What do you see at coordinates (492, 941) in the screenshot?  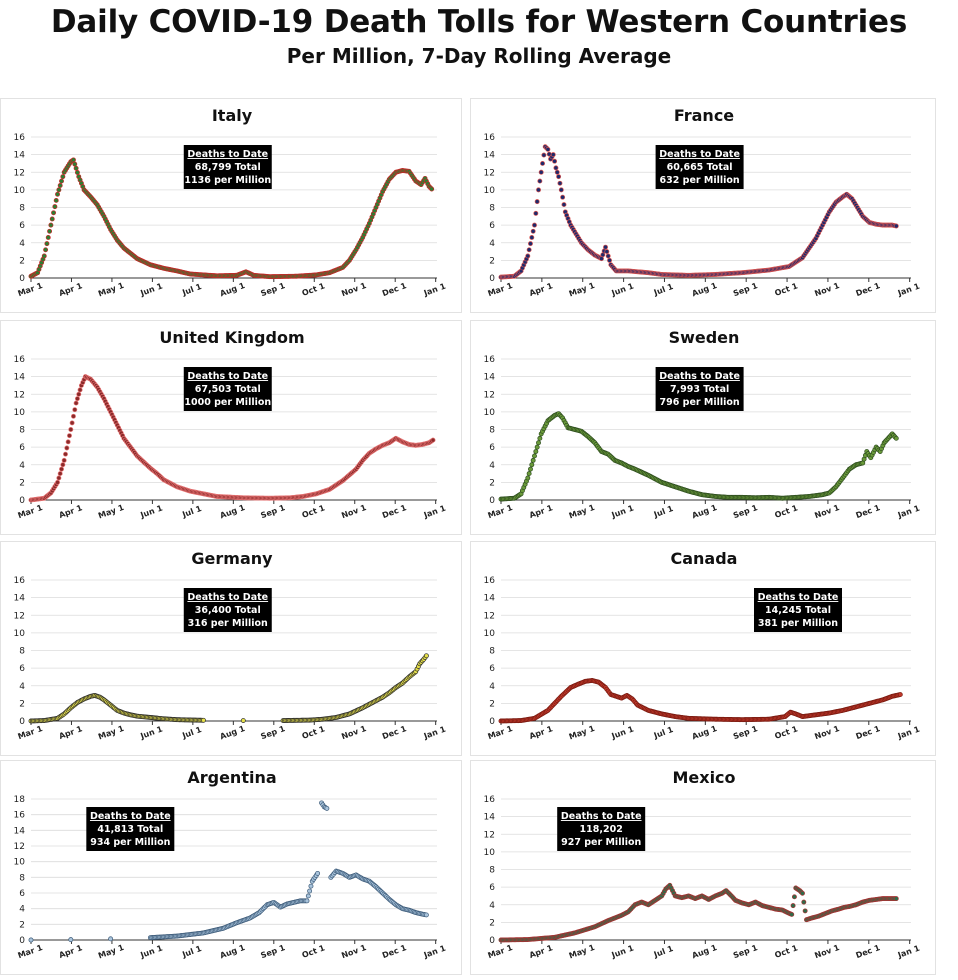 I see `y-tick-label: 0` at bounding box center [492, 941].